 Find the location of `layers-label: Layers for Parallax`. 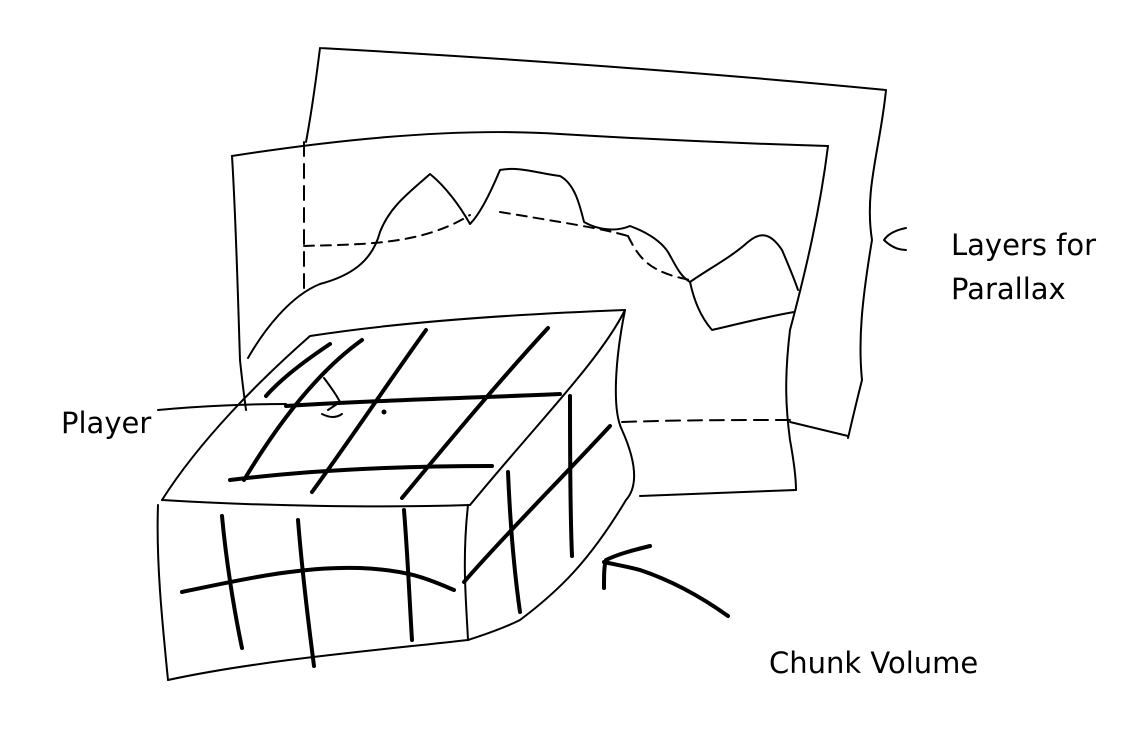

layers-label: Layers for Parallax is located at coordinates (1023, 267).